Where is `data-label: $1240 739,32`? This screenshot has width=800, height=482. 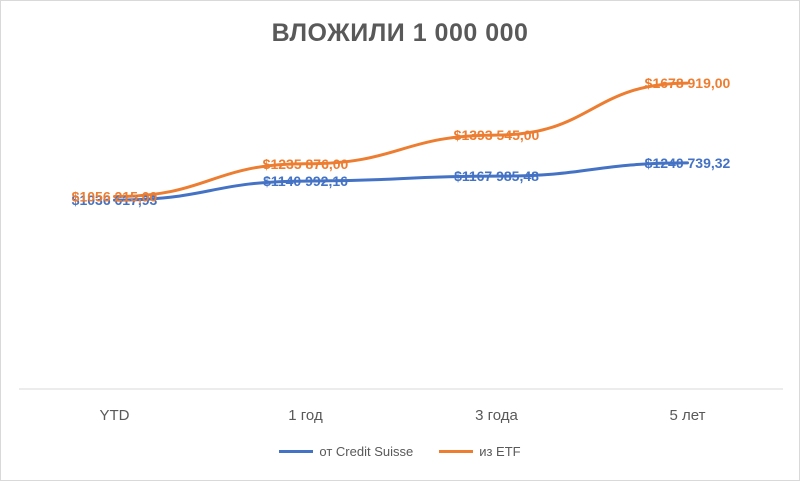 data-label: $1240 739,32 is located at coordinates (688, 163).